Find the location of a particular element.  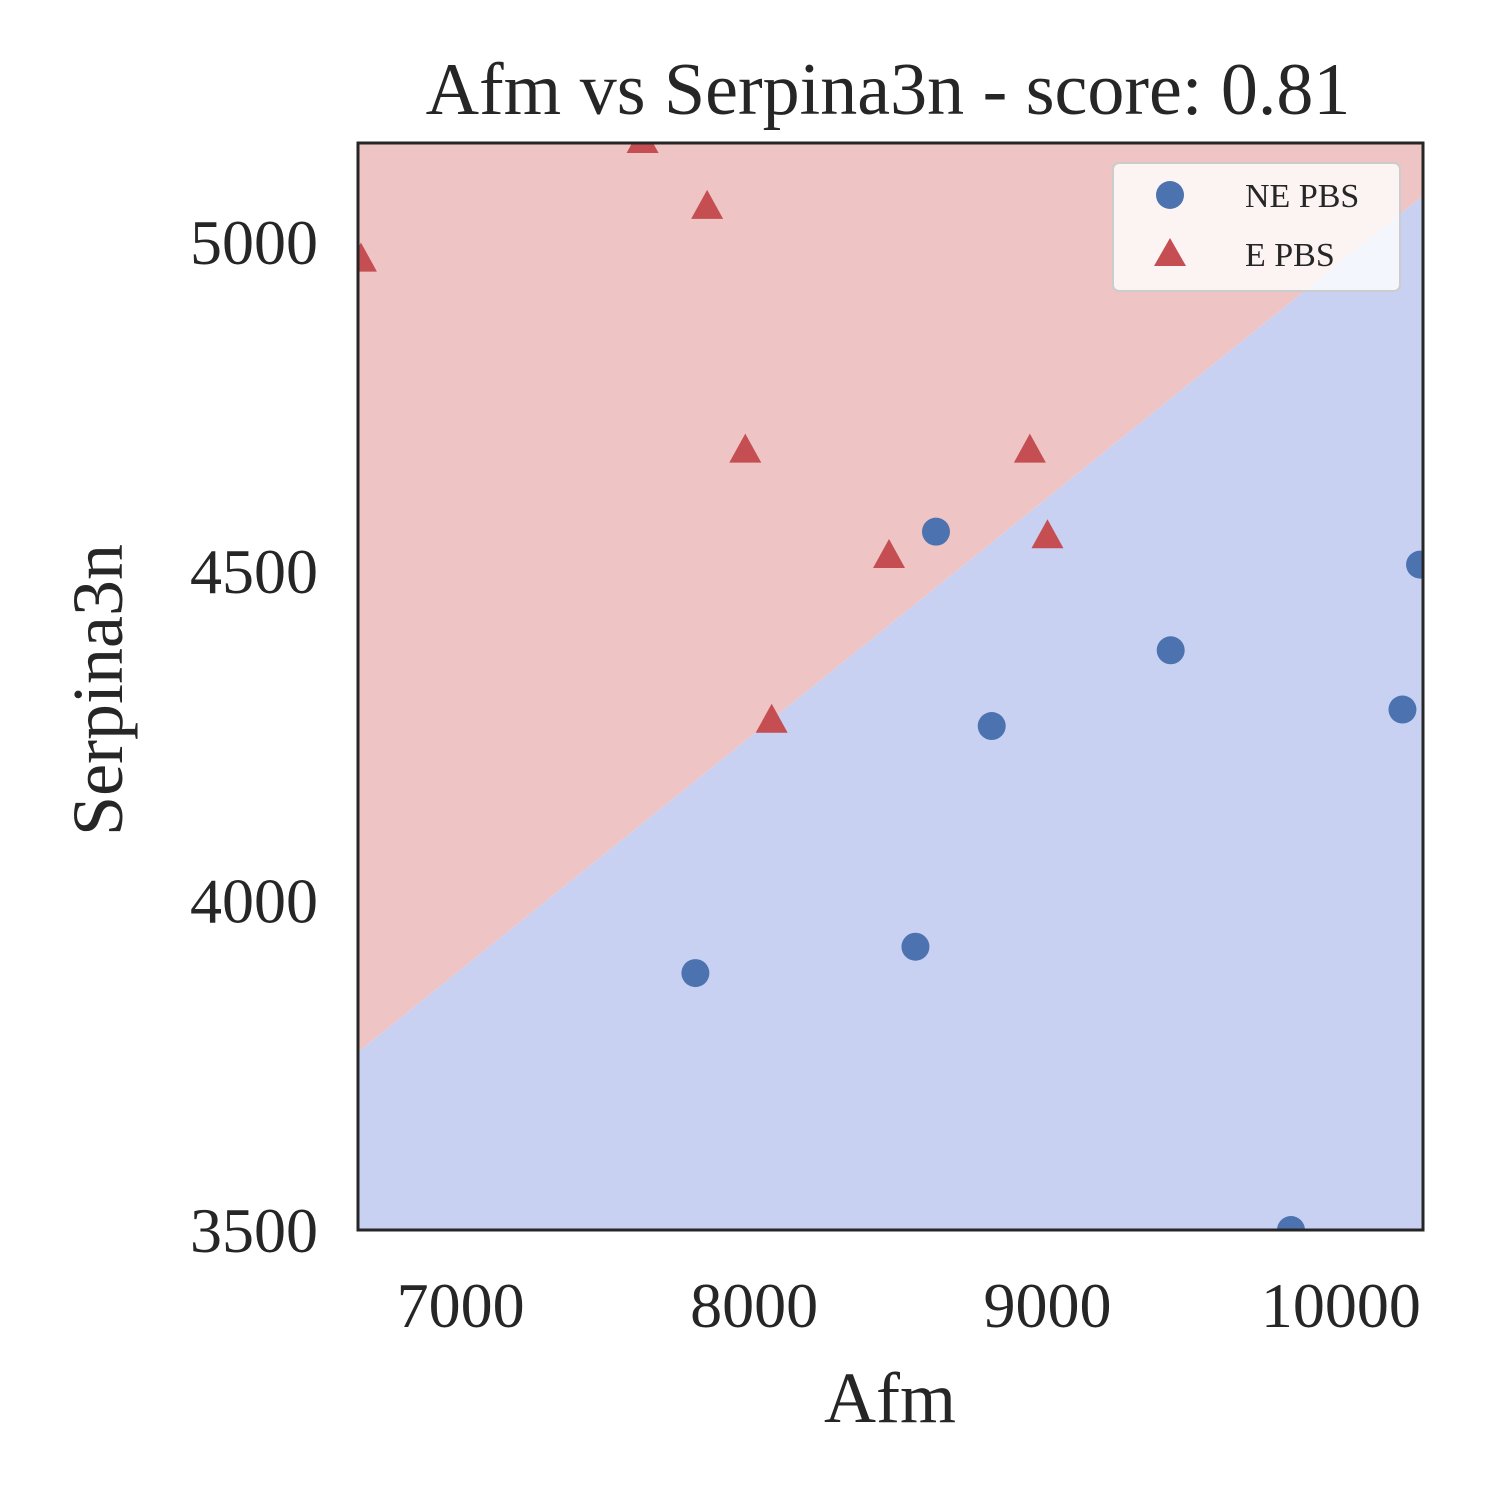

x-tick-label-8000: 8000 is located at coordinates (754, 1305).